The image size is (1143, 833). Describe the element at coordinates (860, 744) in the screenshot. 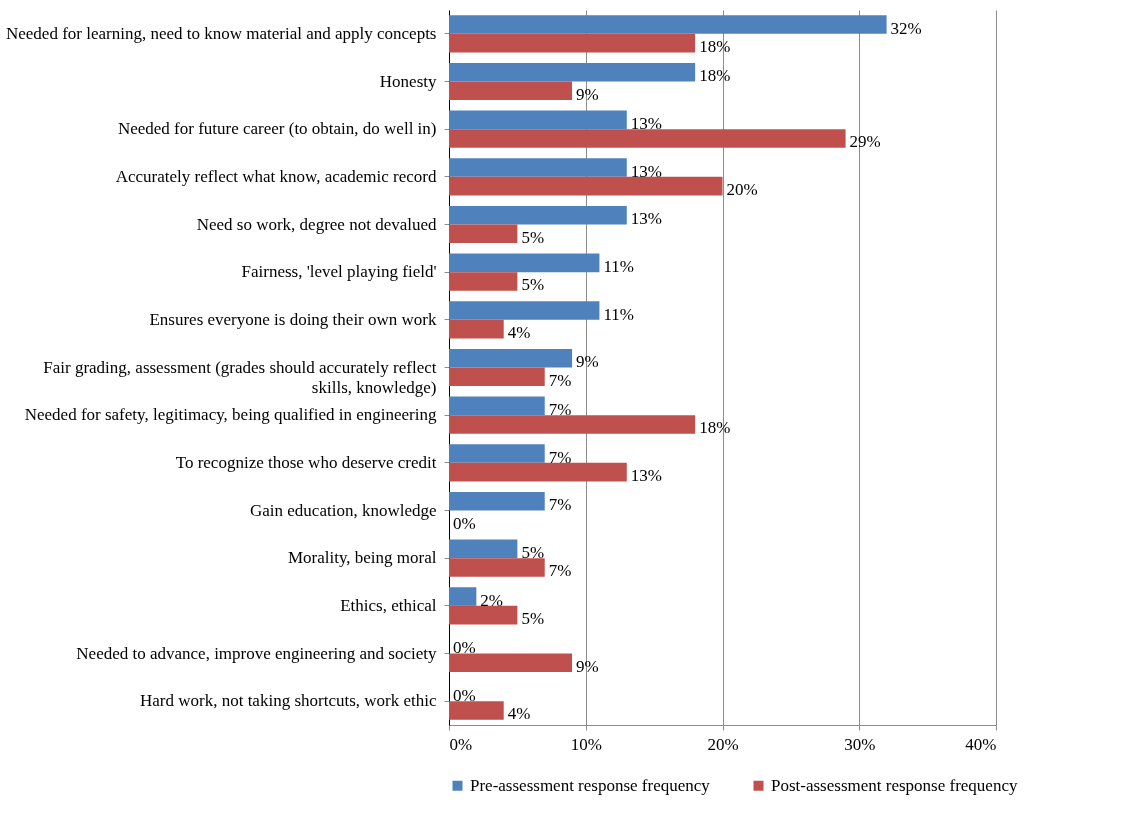

I see `x-tick-label: 30%` at that location.